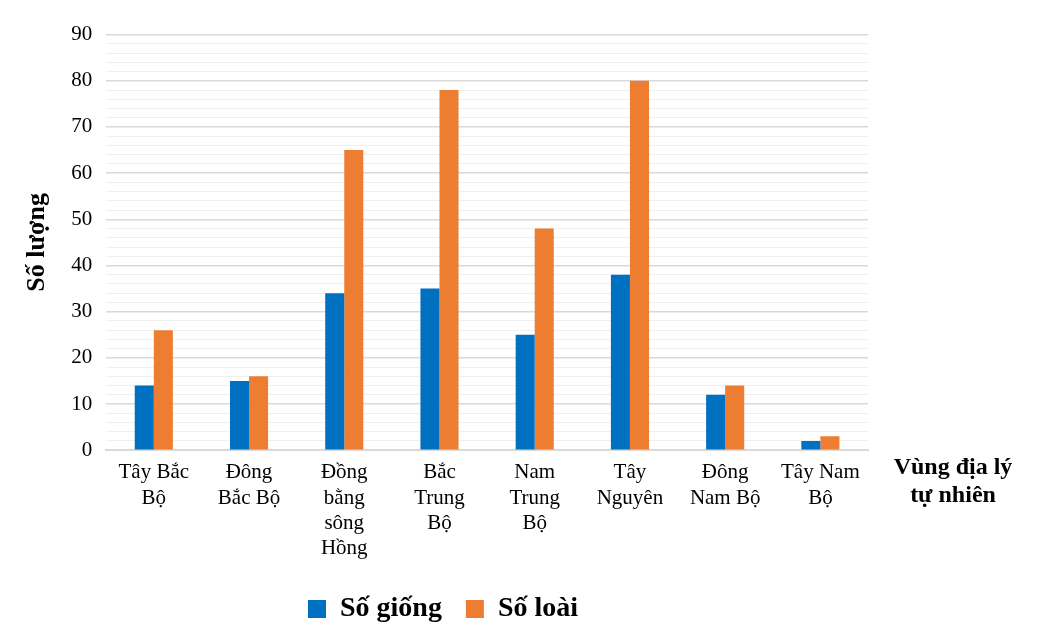 This screenshot has height=642, width=1051. Describe the element at coordinates (344, 509) in the screenshot. I see `x-tick-label: Đồng bằng sông Hồng` at that location.